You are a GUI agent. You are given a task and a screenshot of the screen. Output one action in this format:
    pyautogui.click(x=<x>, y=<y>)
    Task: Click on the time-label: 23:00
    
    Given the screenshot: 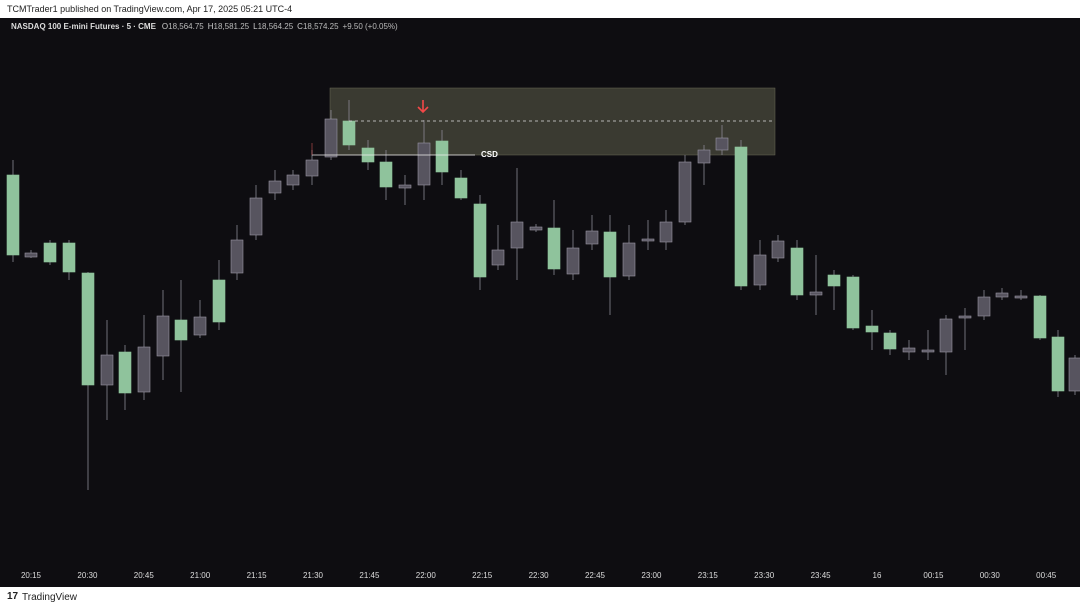 What is the action you would take?
    pyautogui.click(x=651, y=575)
    